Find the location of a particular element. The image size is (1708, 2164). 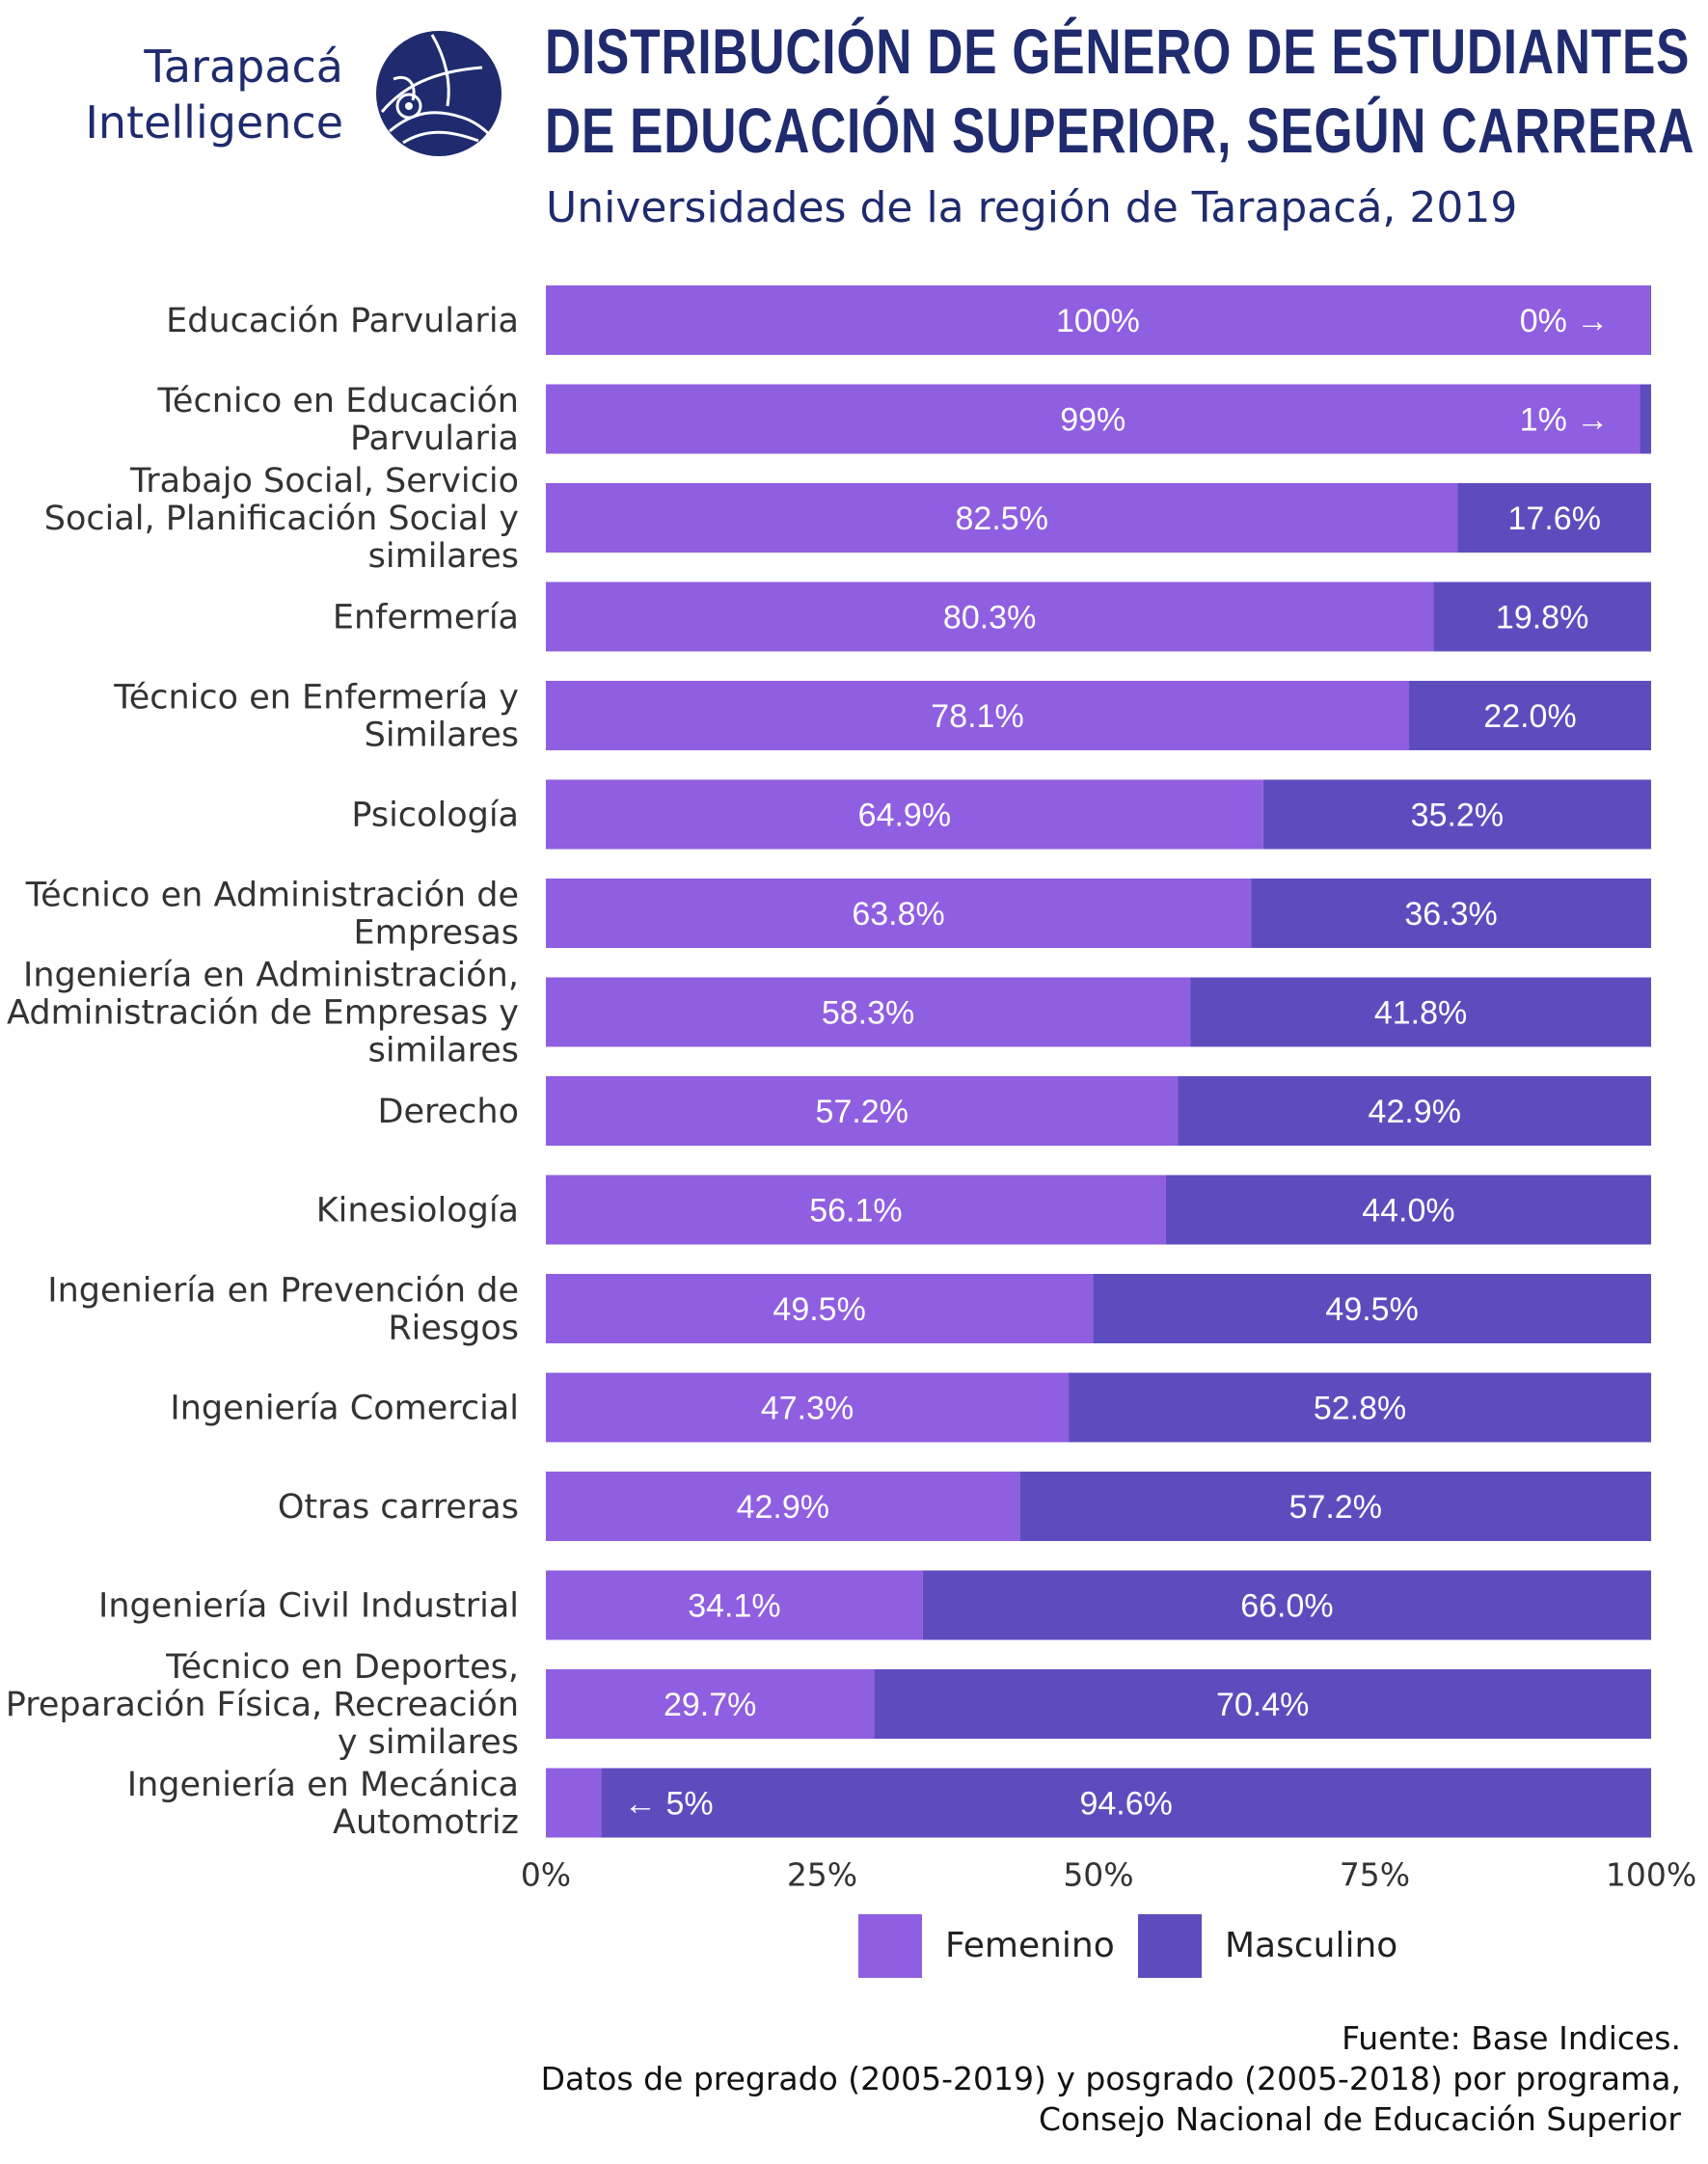

data-label-femenino: 47.3% is located at coordinates (807, 1409).